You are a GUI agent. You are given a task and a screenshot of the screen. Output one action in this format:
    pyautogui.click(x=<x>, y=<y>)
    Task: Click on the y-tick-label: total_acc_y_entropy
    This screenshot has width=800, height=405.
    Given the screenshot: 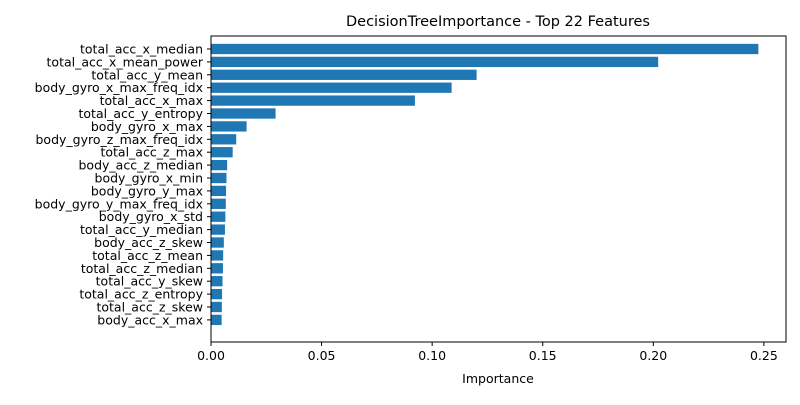 What is the action you would take?
    pyautogui.click(x=141, y=113)
    